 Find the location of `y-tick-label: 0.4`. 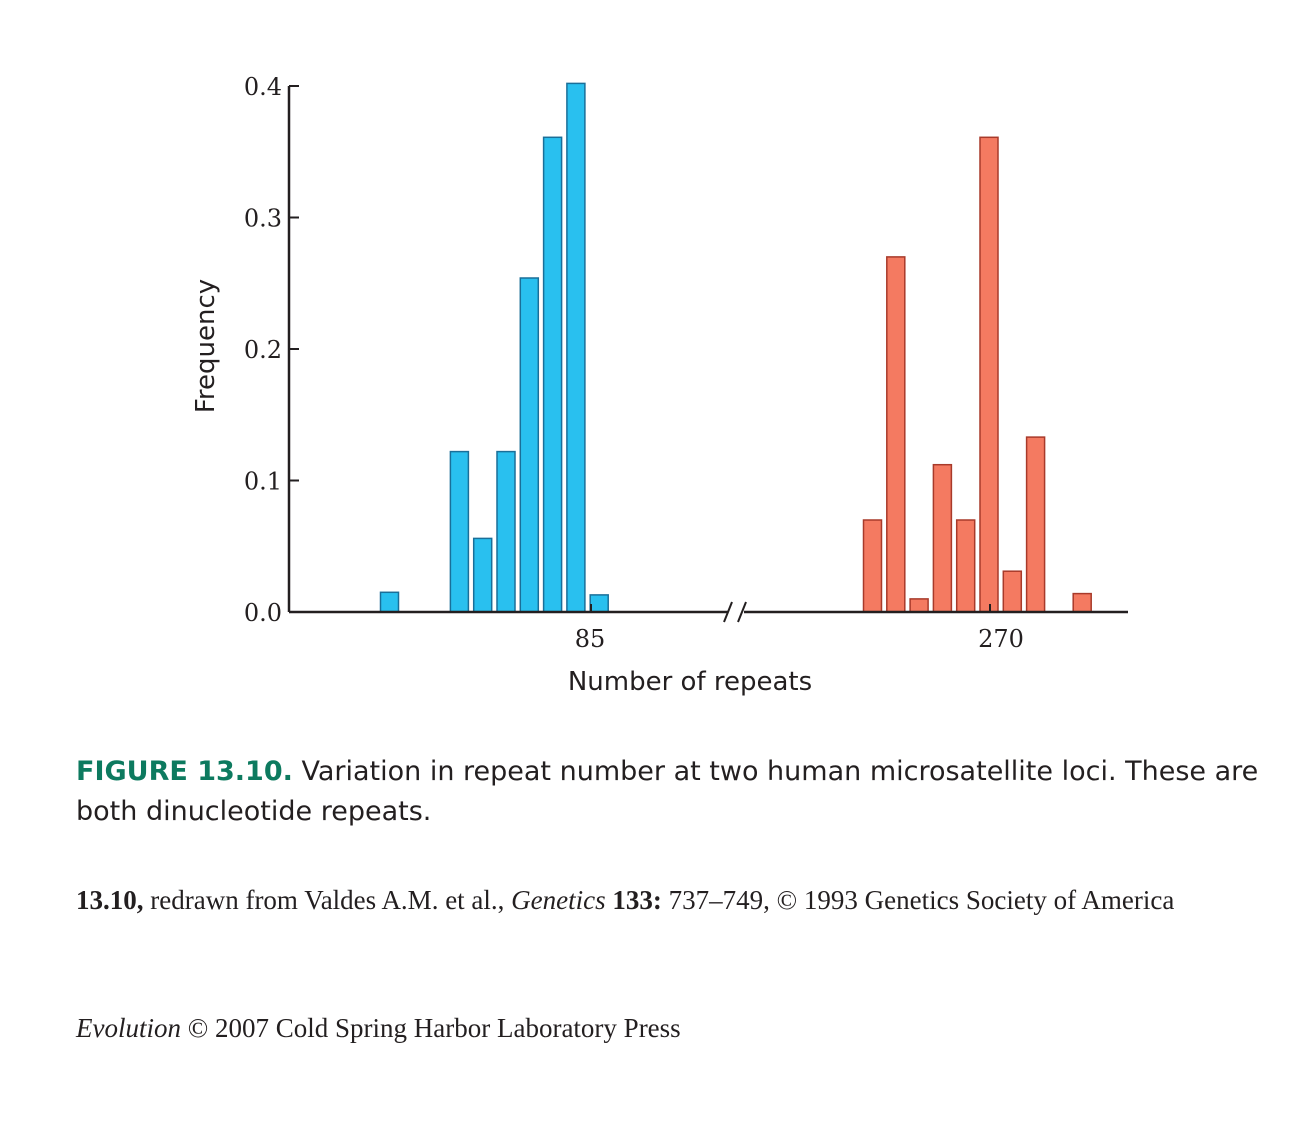

y-tick-label: 0.4 is located at coordinates (263, 87).